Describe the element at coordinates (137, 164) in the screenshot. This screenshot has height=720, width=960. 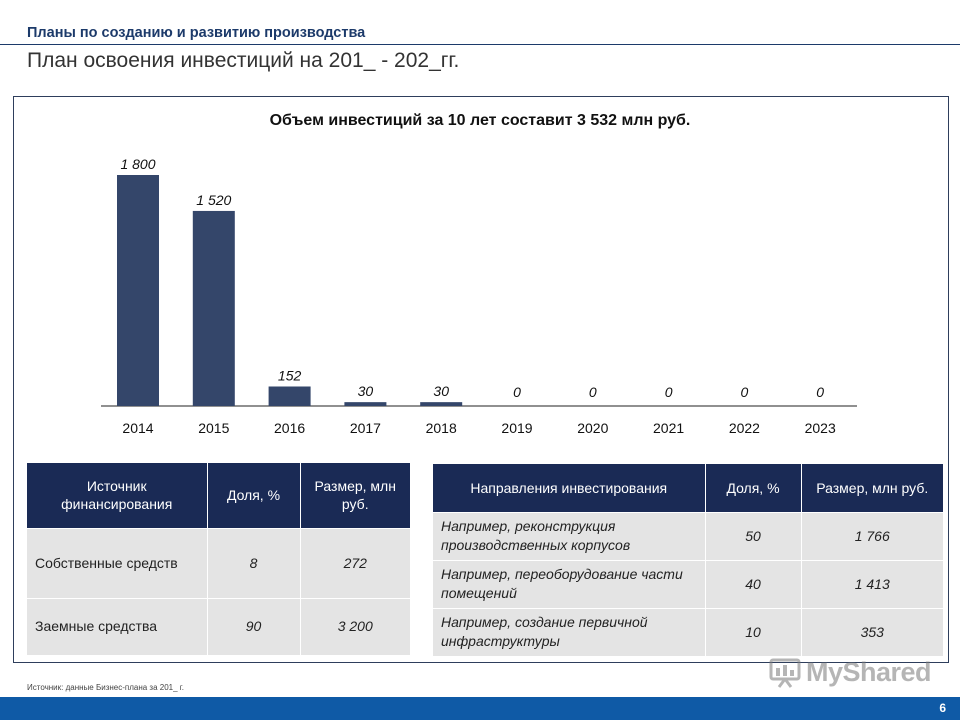
I see `data-label-2014: 1 800` at that location.